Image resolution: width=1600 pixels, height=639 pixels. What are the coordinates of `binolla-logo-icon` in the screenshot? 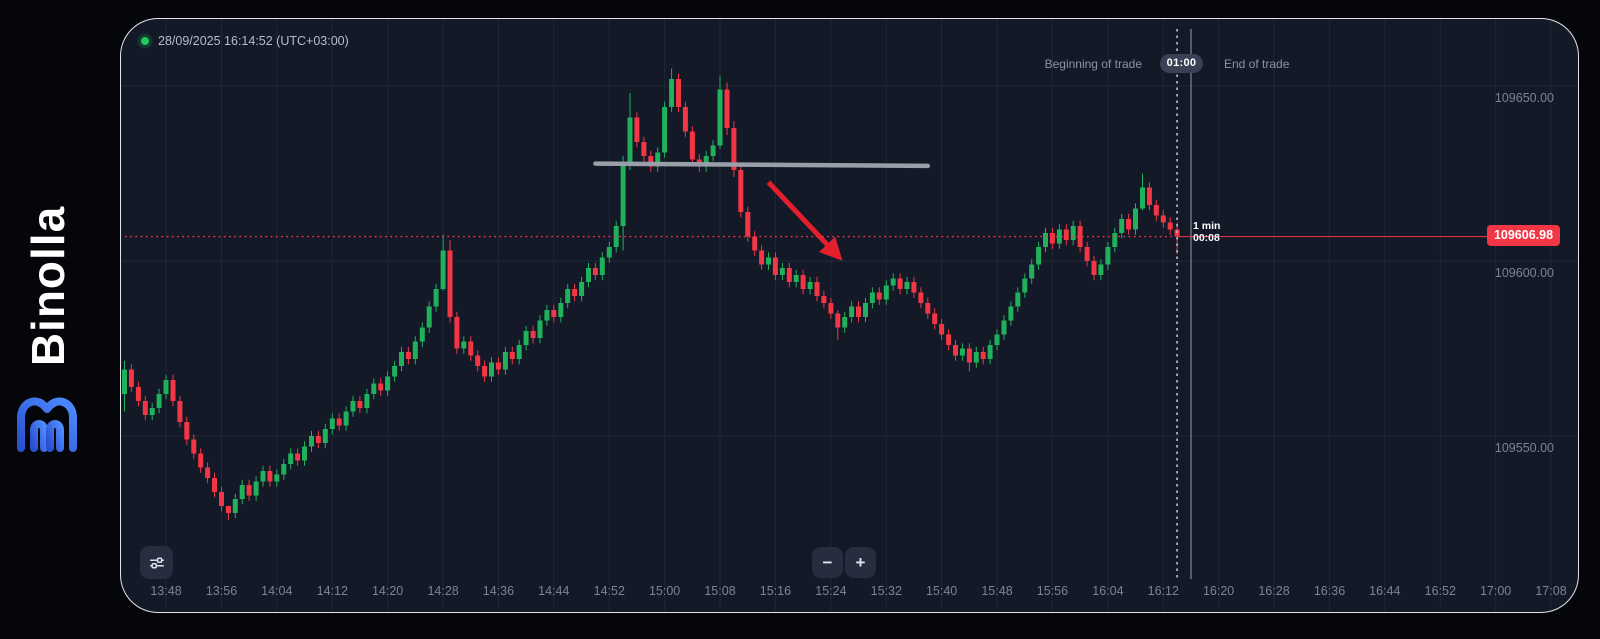 It's located at (47, 424).